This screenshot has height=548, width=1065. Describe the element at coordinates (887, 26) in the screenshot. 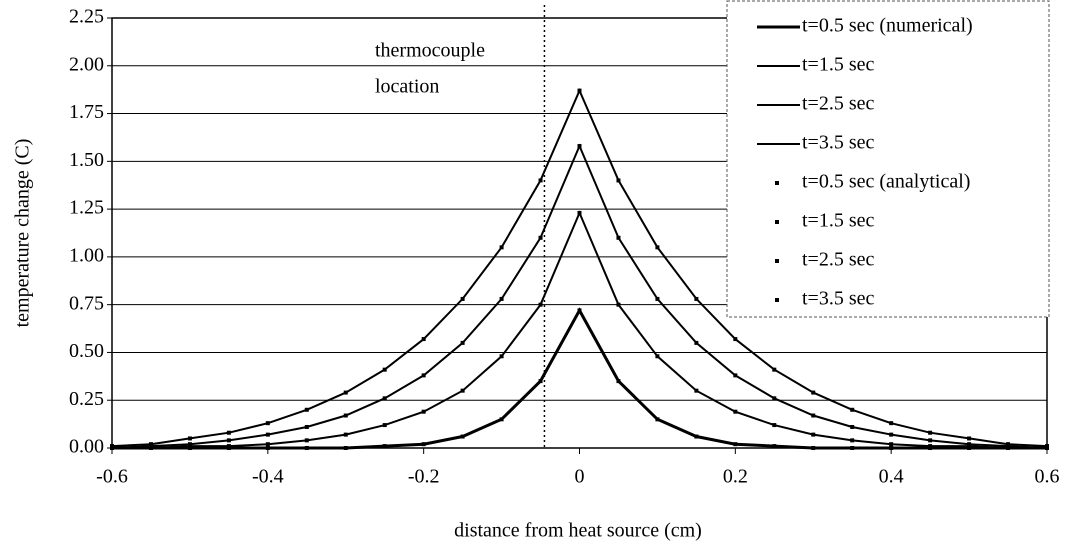

I see `legend-label: t=0.5 sec (numerical)` at that location.